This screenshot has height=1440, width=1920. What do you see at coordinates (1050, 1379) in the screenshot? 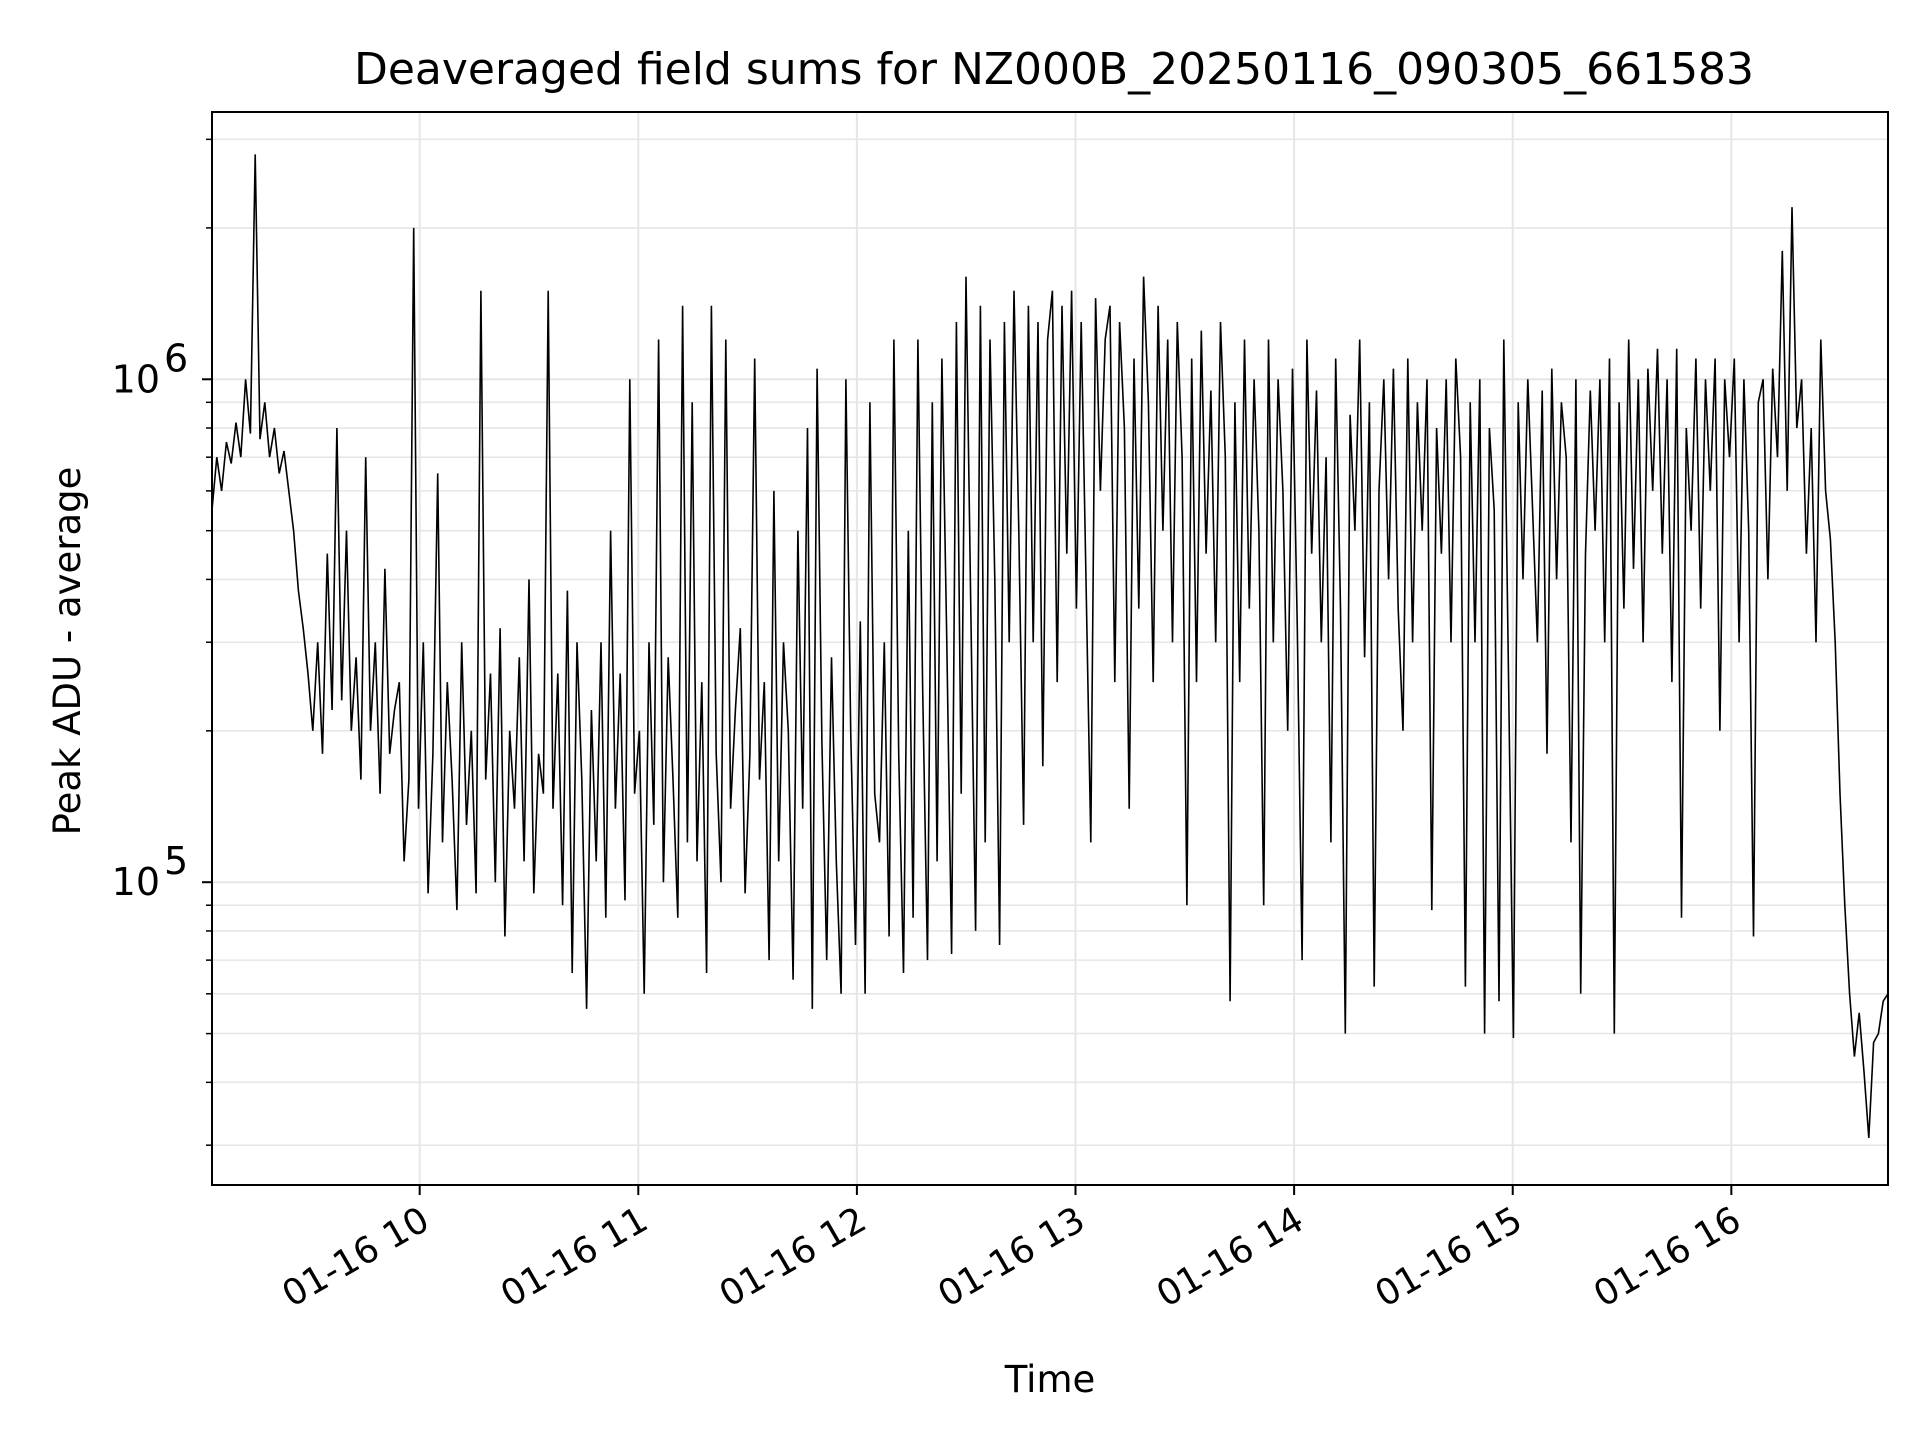
I see `x-axis-label: Time` at bounding box center [1050, 1379].